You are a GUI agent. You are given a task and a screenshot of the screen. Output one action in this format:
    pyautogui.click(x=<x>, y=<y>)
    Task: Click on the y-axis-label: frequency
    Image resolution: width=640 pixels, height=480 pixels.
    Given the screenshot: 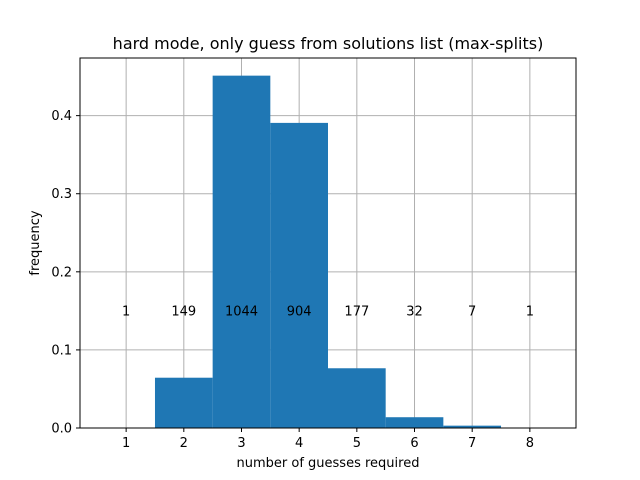 What is the action you would take?
    pyautogui.click(x=35, y=243)
    